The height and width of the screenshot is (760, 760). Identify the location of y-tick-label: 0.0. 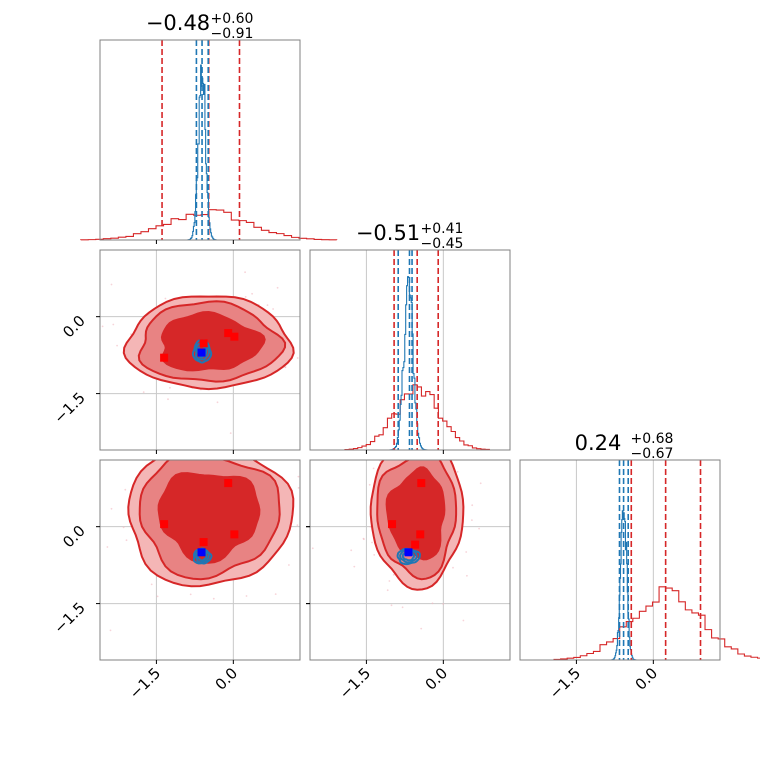
(74, 327).